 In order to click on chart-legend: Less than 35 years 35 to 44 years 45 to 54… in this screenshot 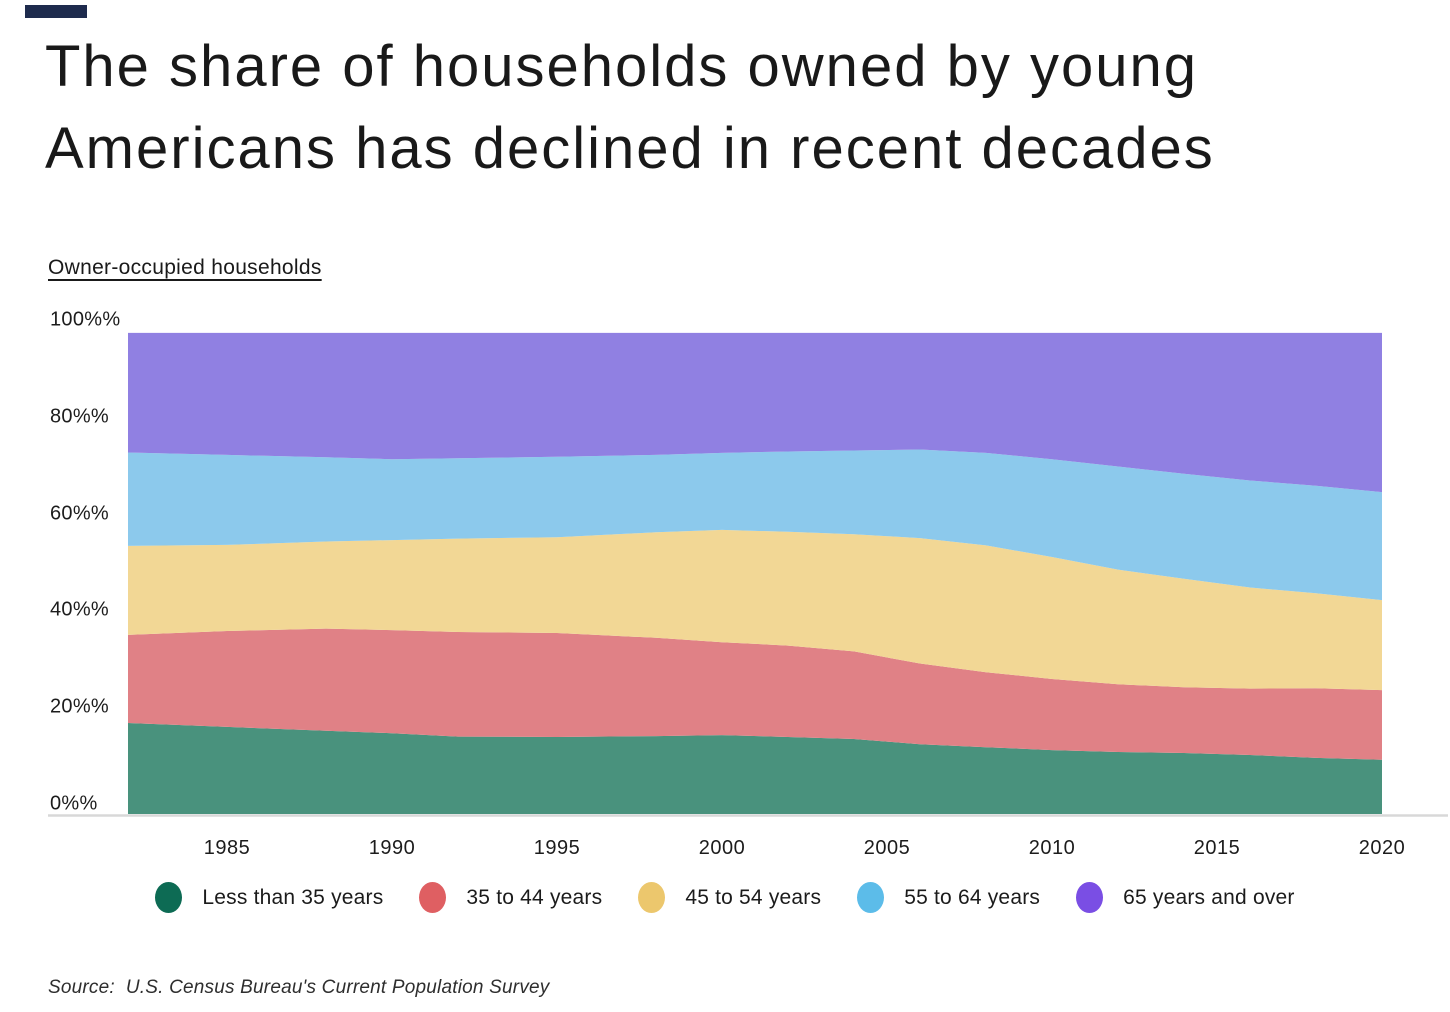, I will do `click(725, 897)`.